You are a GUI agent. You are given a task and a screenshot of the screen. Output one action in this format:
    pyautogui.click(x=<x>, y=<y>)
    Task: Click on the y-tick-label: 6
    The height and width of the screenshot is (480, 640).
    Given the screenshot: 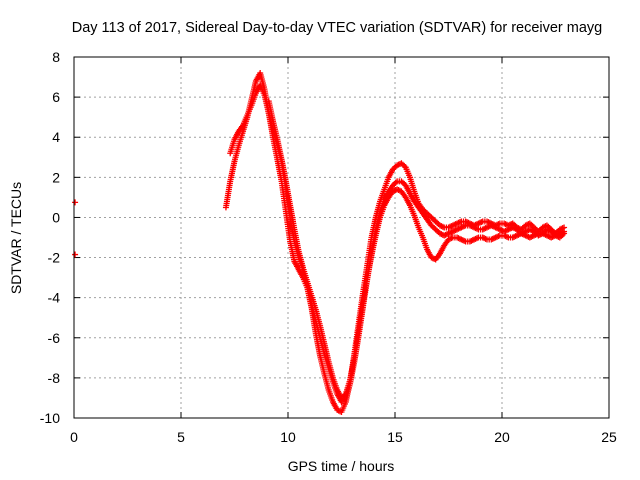 What is the action you would take?
    pyautogui.click(x=56, y=97)
    